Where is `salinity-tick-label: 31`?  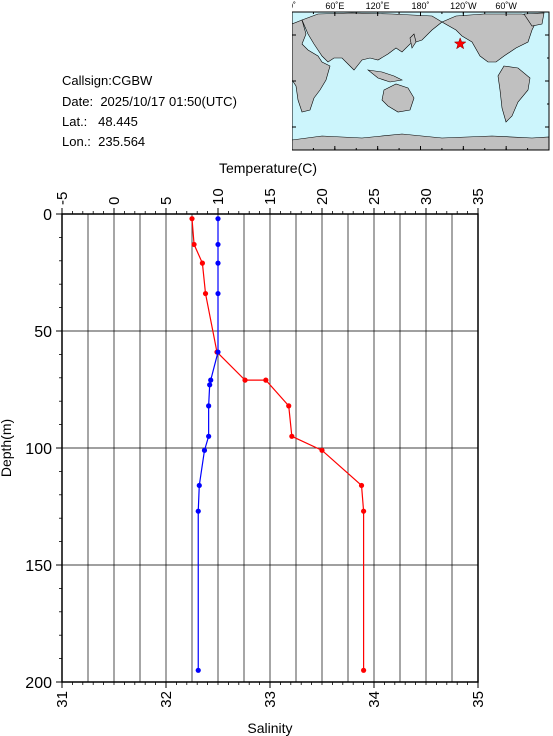
salinity-tick-label: 31 is located at coordinates (62, 699).